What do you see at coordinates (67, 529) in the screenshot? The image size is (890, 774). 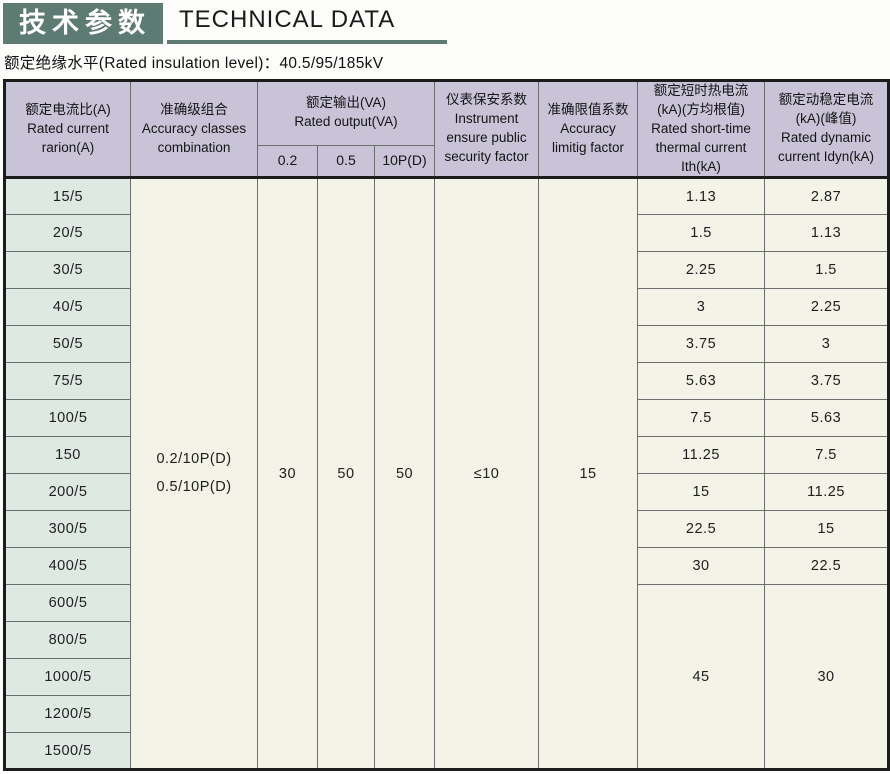 I see `ratio-cell: 300/5` at bounding box center [67, 529].